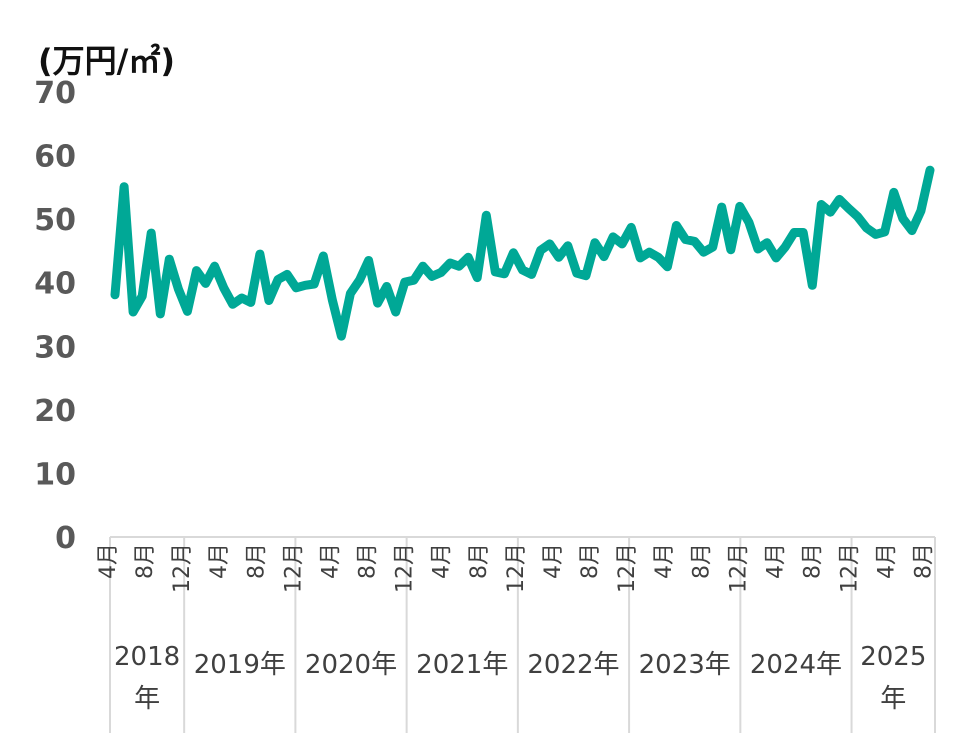 The height and width of the screenshot is (733, 957). I want to click on y-tick-label: 50, so click(55, 220).